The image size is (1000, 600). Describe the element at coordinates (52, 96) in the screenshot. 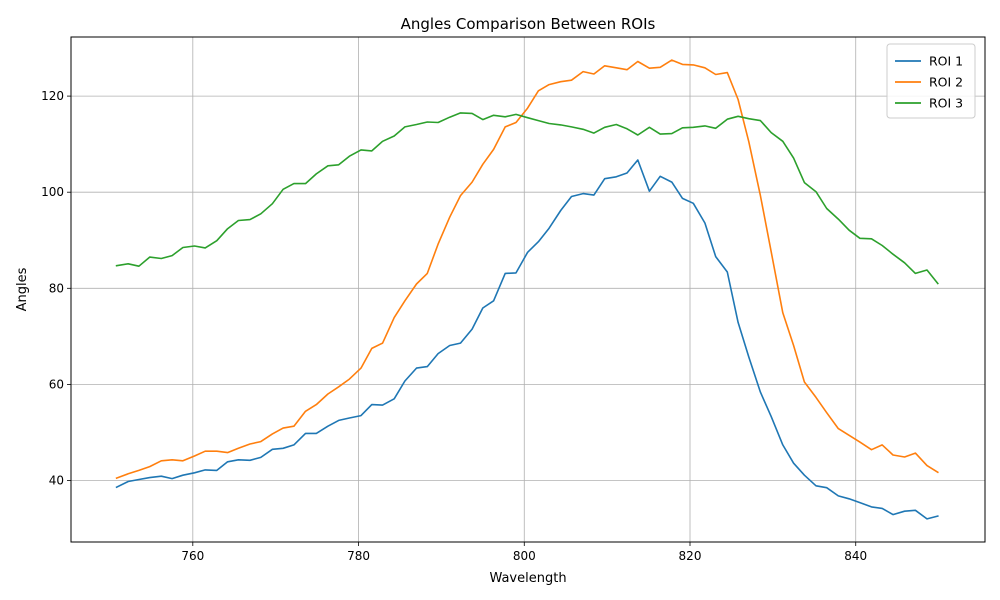

I see `y-tick-label: 120` at that location.